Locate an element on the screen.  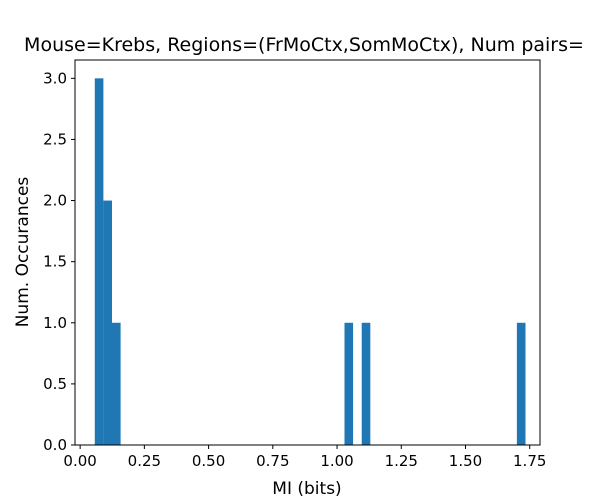
y-tick-label: 3.0 is located at coordinates (55, 78).